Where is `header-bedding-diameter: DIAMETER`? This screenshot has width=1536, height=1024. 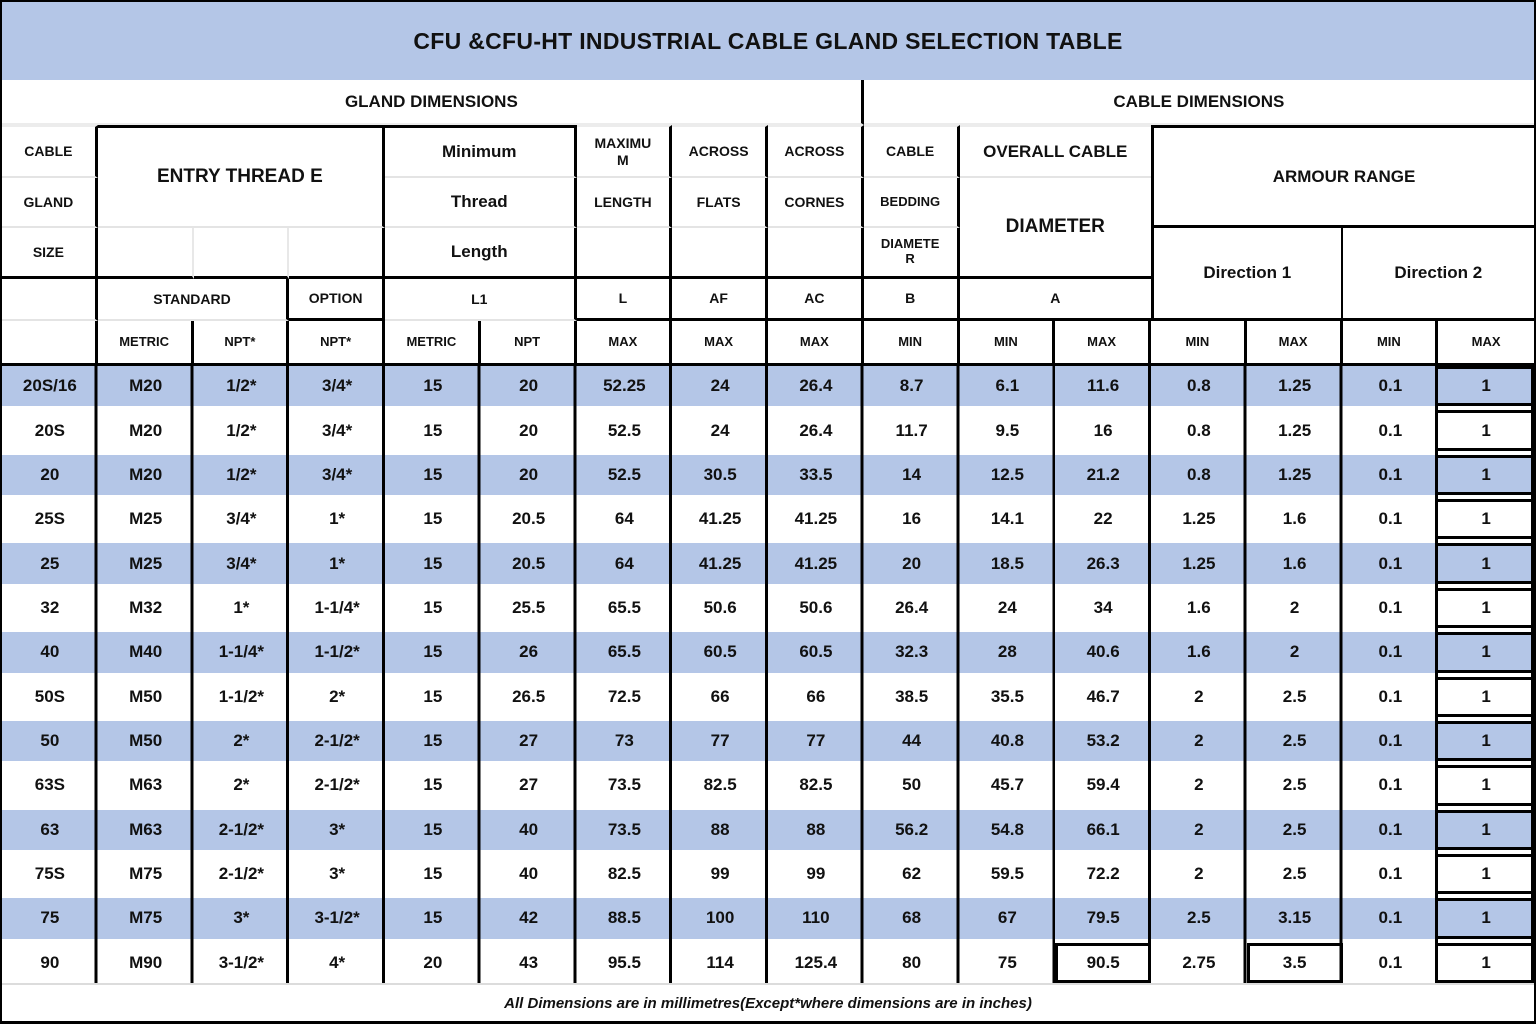 header-bedding-diameter: DIAMETER is located at coordinates (911, 253).